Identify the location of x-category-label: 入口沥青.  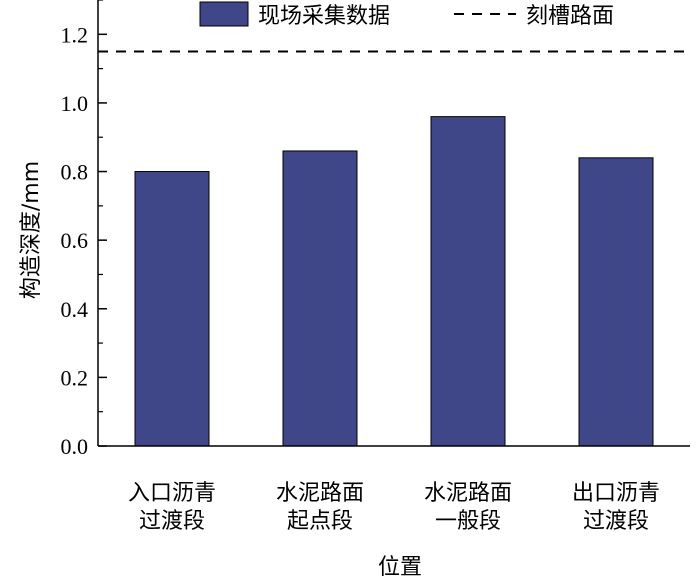
(172, 493).